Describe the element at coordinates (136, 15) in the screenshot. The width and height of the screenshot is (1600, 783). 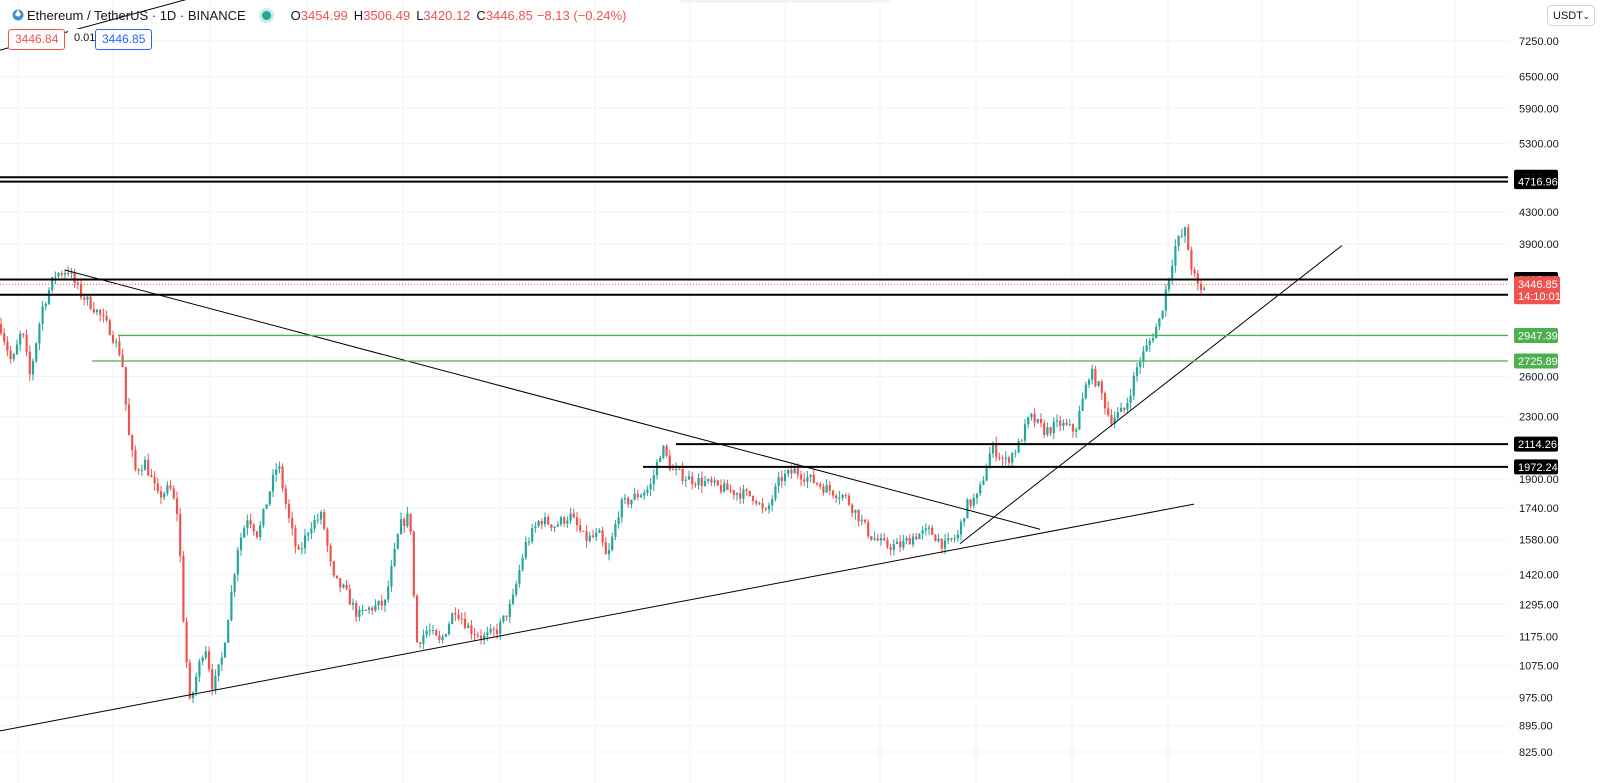
I see `symbol-title: Ethereum / TetherUS · 1D · BINANCE` at that location.